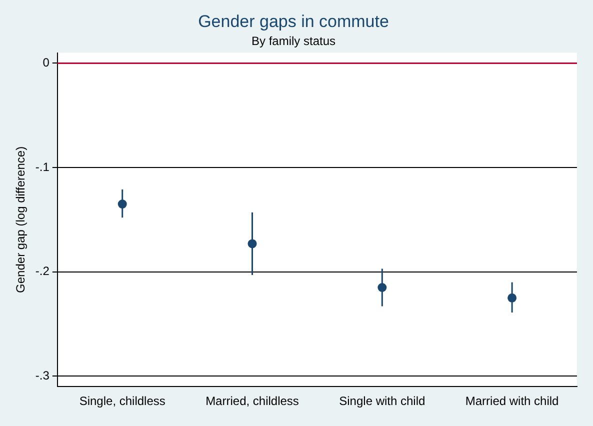  Describe the element at coordinates (293, 21) in the screenshot. I see `chart-title: Gender gaps in commute` at that location.